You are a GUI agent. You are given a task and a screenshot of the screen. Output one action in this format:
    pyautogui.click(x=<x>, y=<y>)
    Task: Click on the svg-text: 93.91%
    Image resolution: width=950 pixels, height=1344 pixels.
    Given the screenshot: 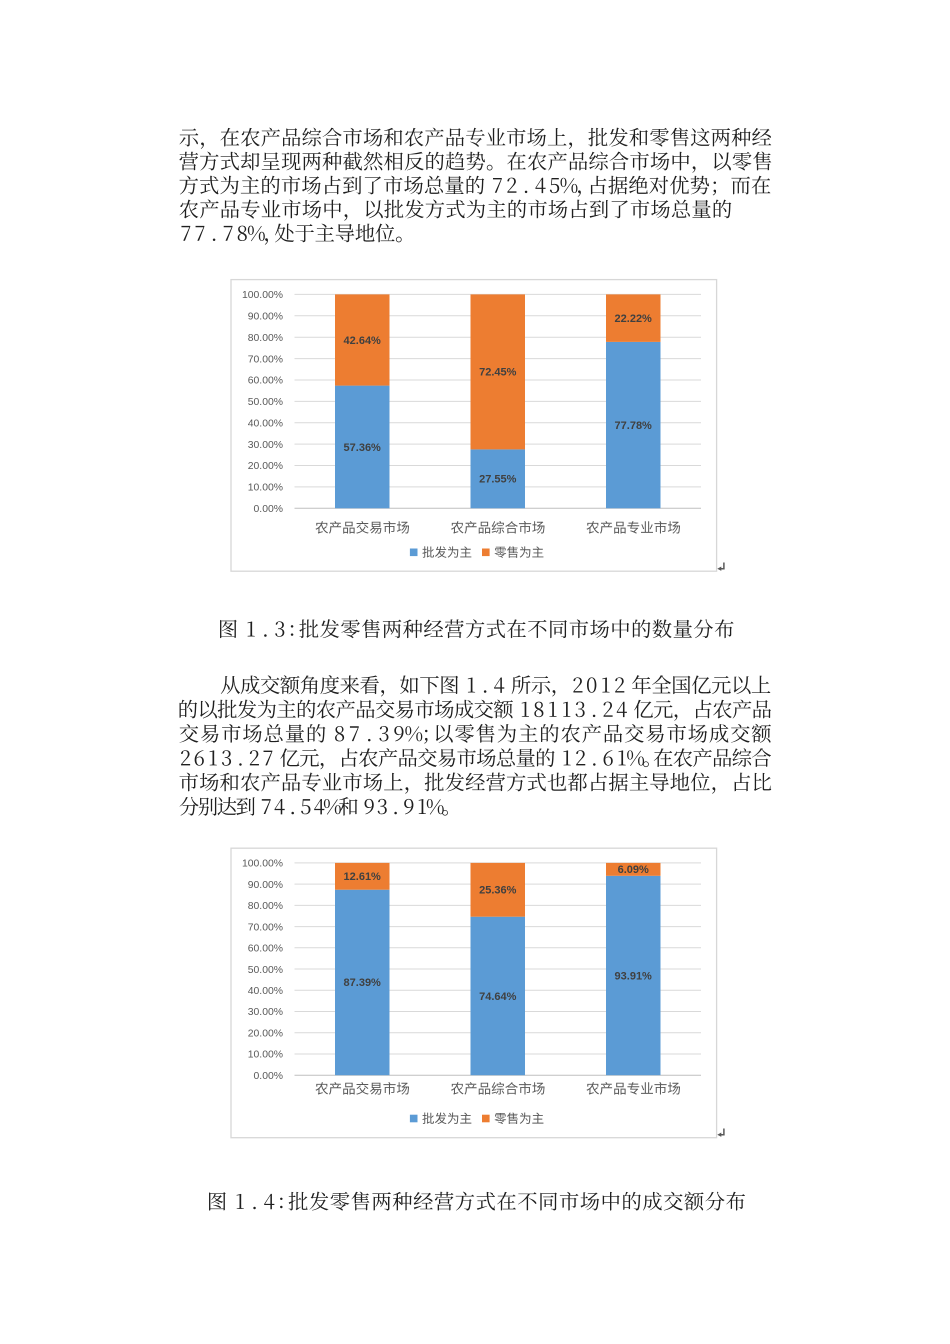 What is the action you would take?
    pyautogui.click(x=634, y=976)
    